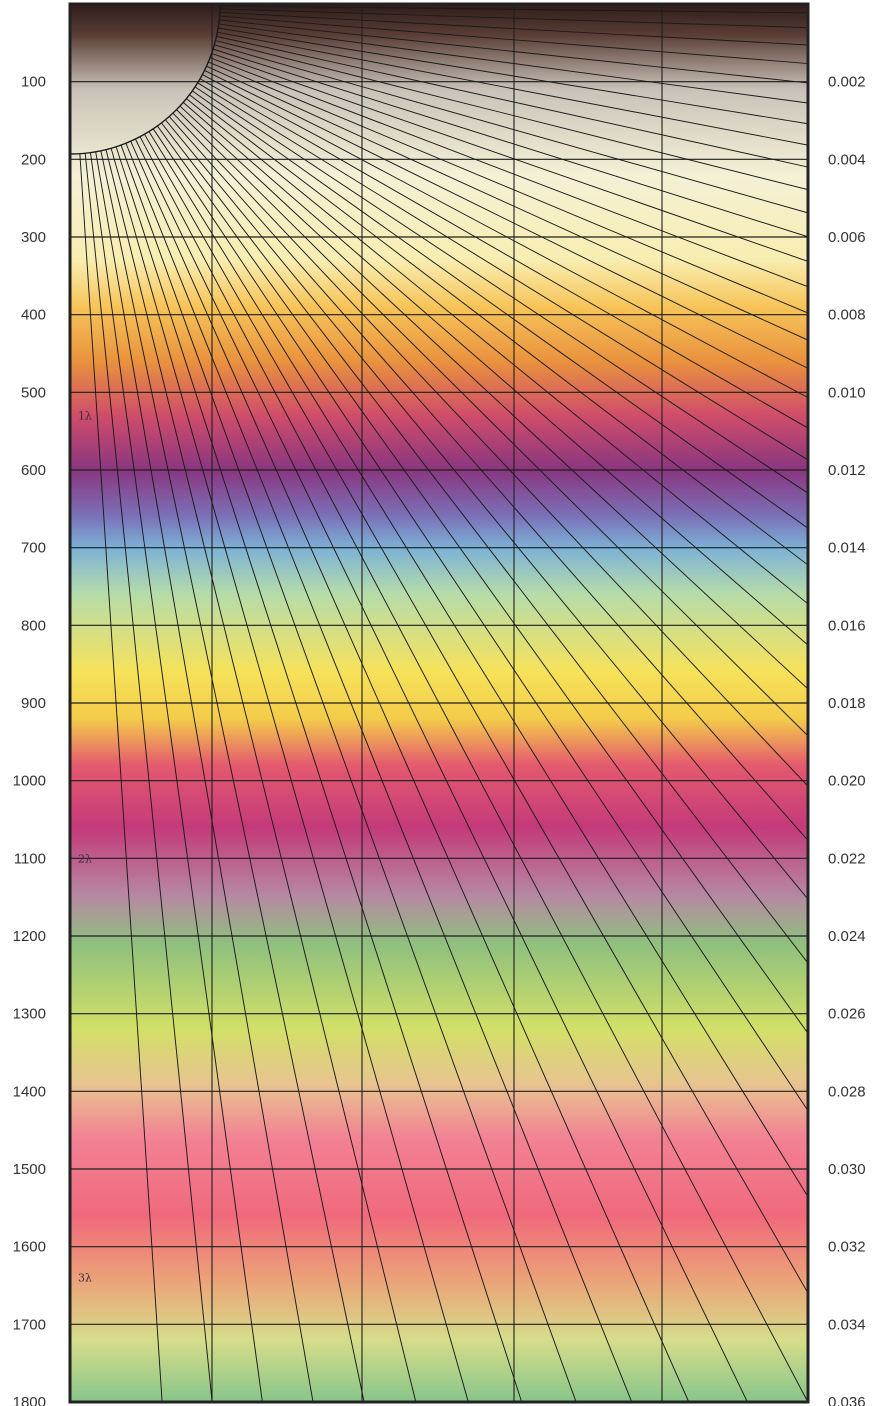 The width and height of the screenshot is (883, 1406). I want to click on left-tick-label: 500, so click(33, 392).